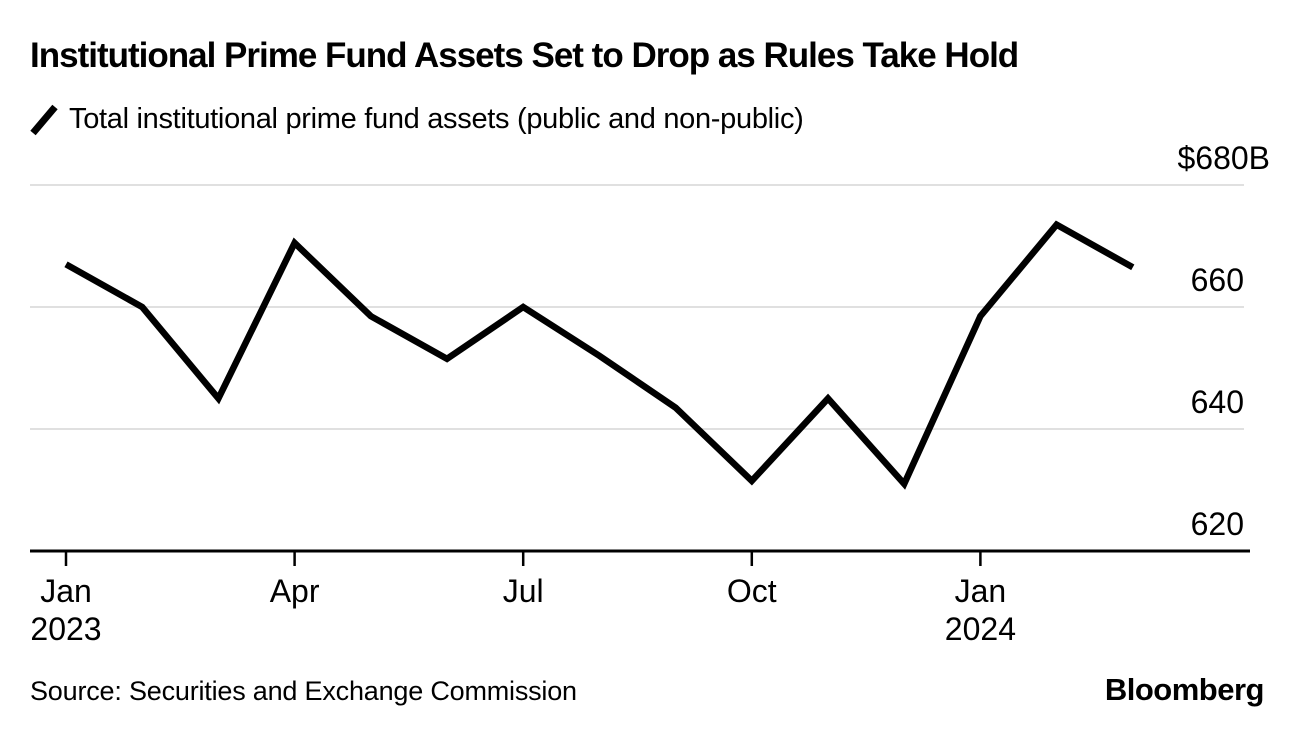  I want to click on axis-ticks, so click(523, 558).